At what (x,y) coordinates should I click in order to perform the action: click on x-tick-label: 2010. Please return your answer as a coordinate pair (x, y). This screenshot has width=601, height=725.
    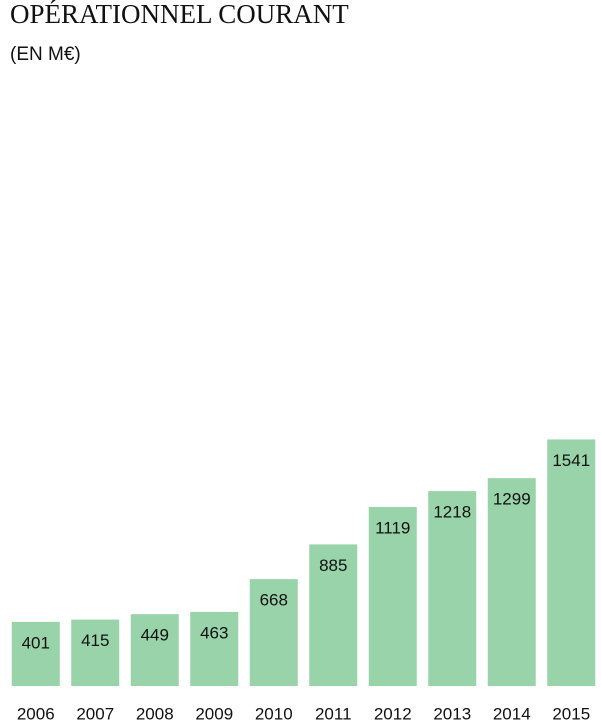
    Looking at the image, I should click on (274, 713).